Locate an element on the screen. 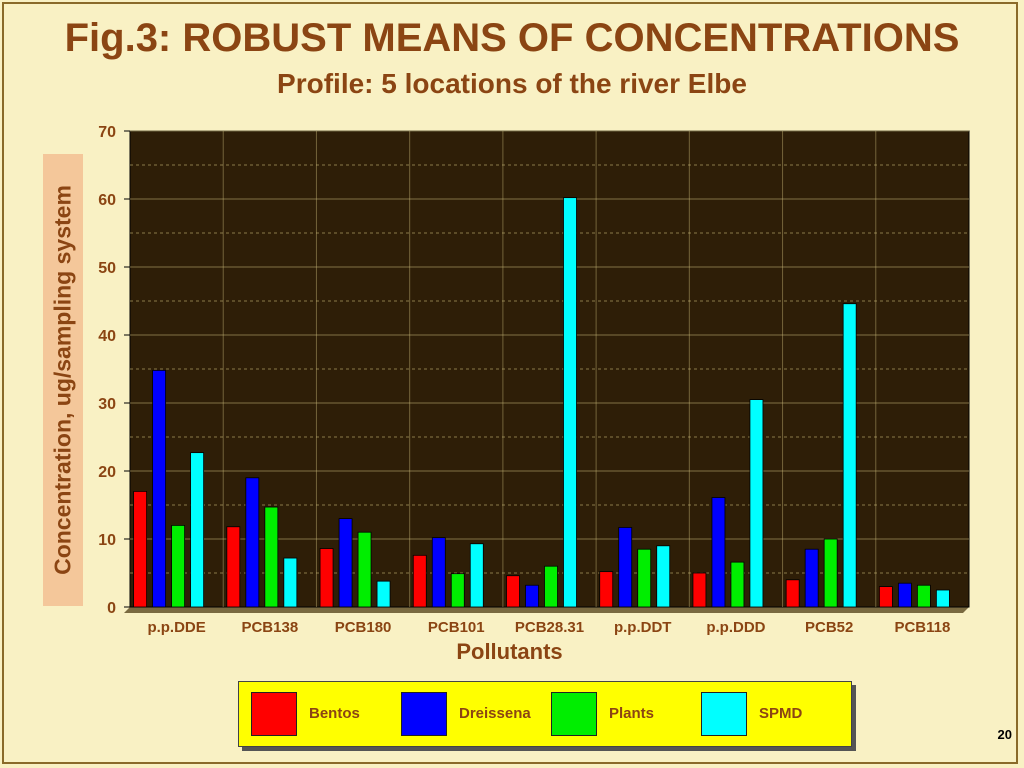  legend-label-spmd: SPMD is located at coordinates (781, 713).